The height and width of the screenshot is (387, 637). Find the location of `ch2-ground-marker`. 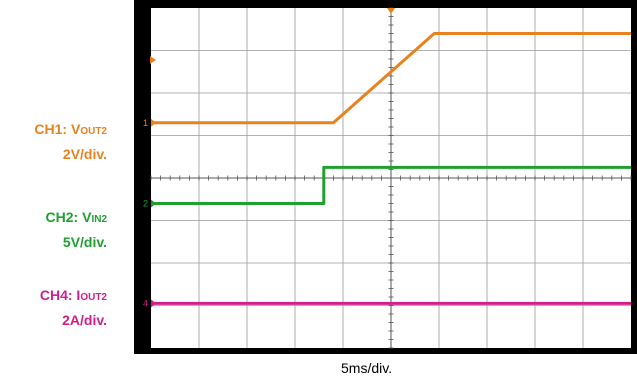

ch2-ground-marker is located at coordinates (153, 203).